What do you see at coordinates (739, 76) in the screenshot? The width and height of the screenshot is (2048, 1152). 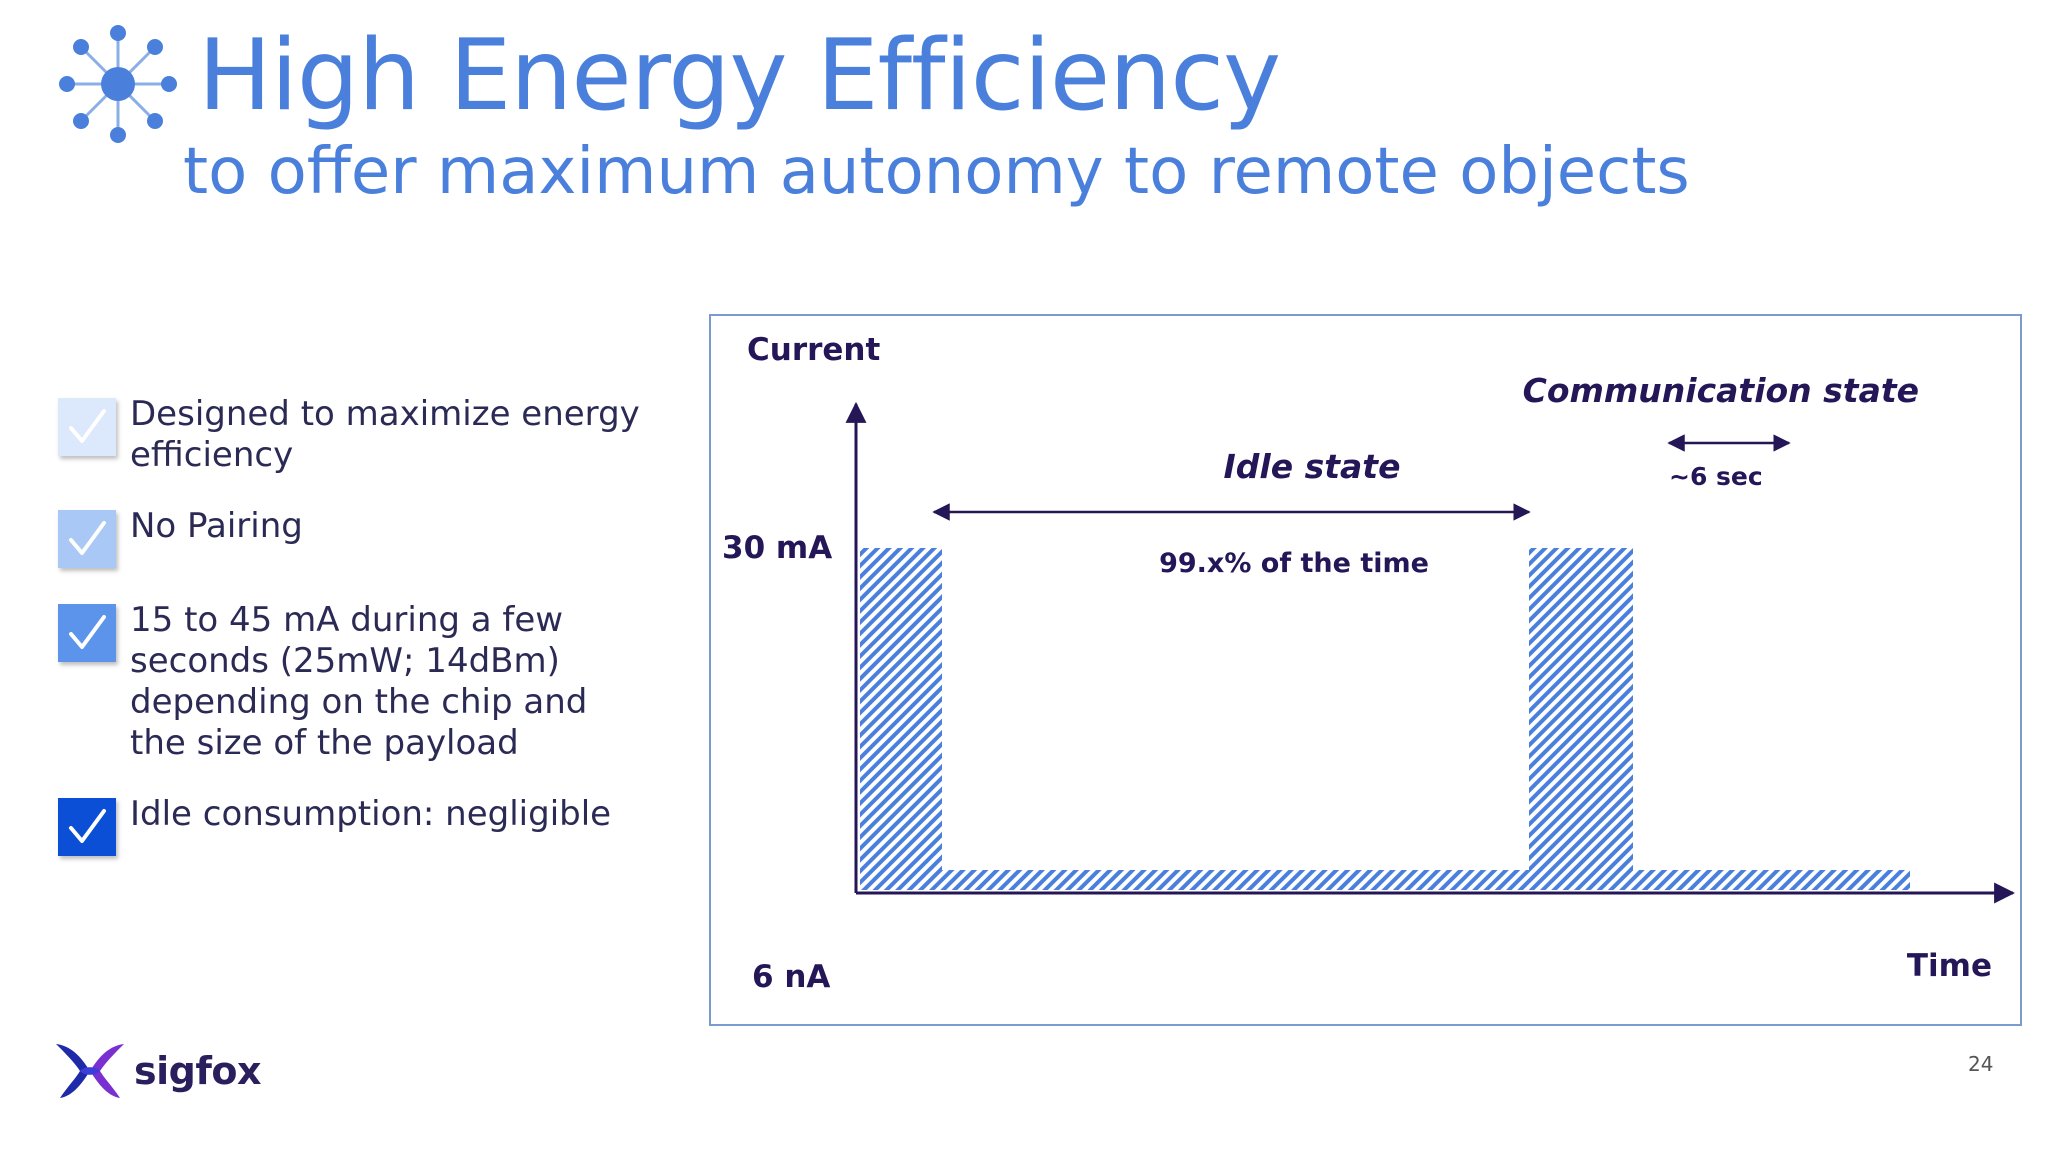 I see `page-title: High Energy Efficiency` at bounding box center [739, 76].